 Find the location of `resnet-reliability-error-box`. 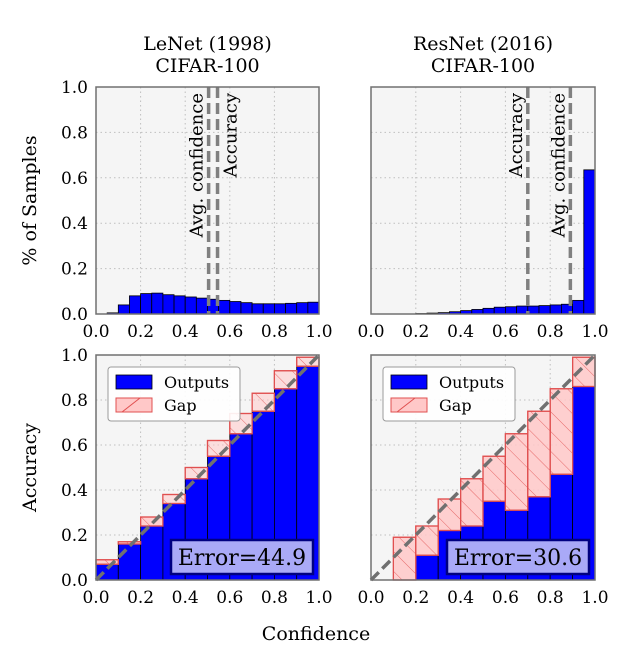

resnet-reliability-error-box is located at coordinates (518, 557).